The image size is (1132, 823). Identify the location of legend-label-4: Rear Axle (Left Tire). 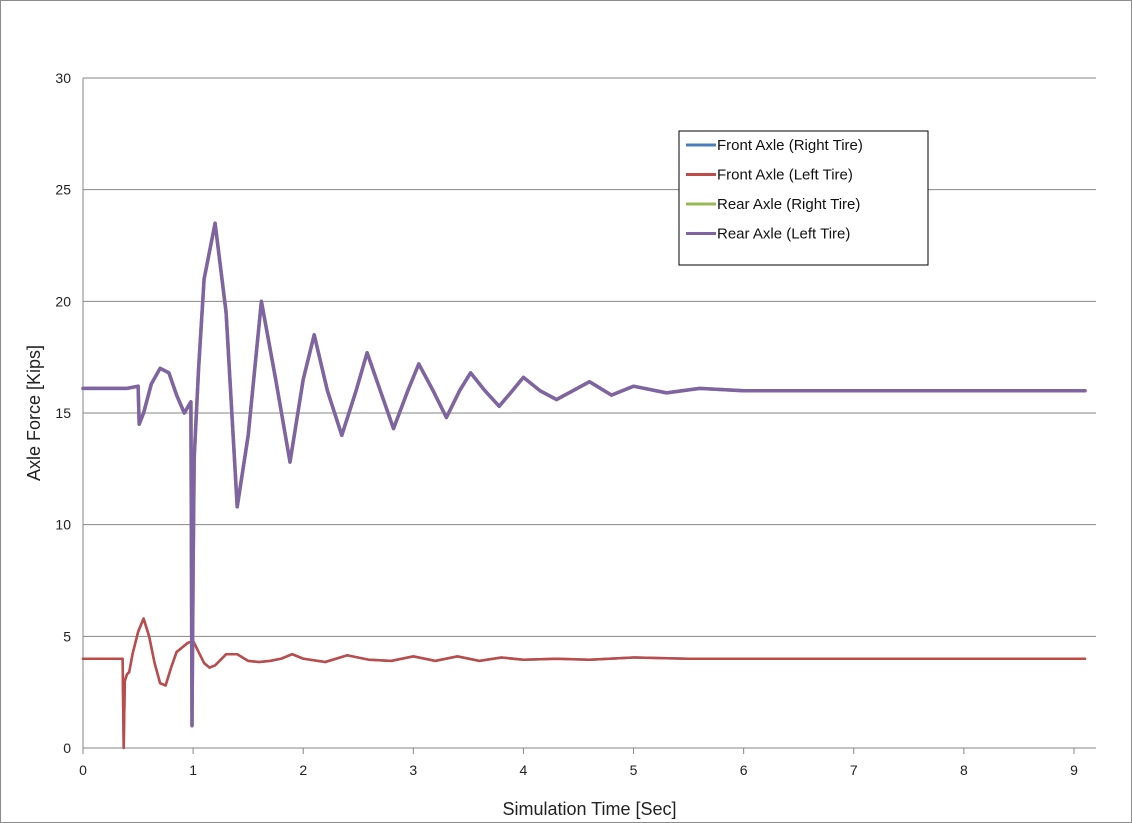
(783, 234).